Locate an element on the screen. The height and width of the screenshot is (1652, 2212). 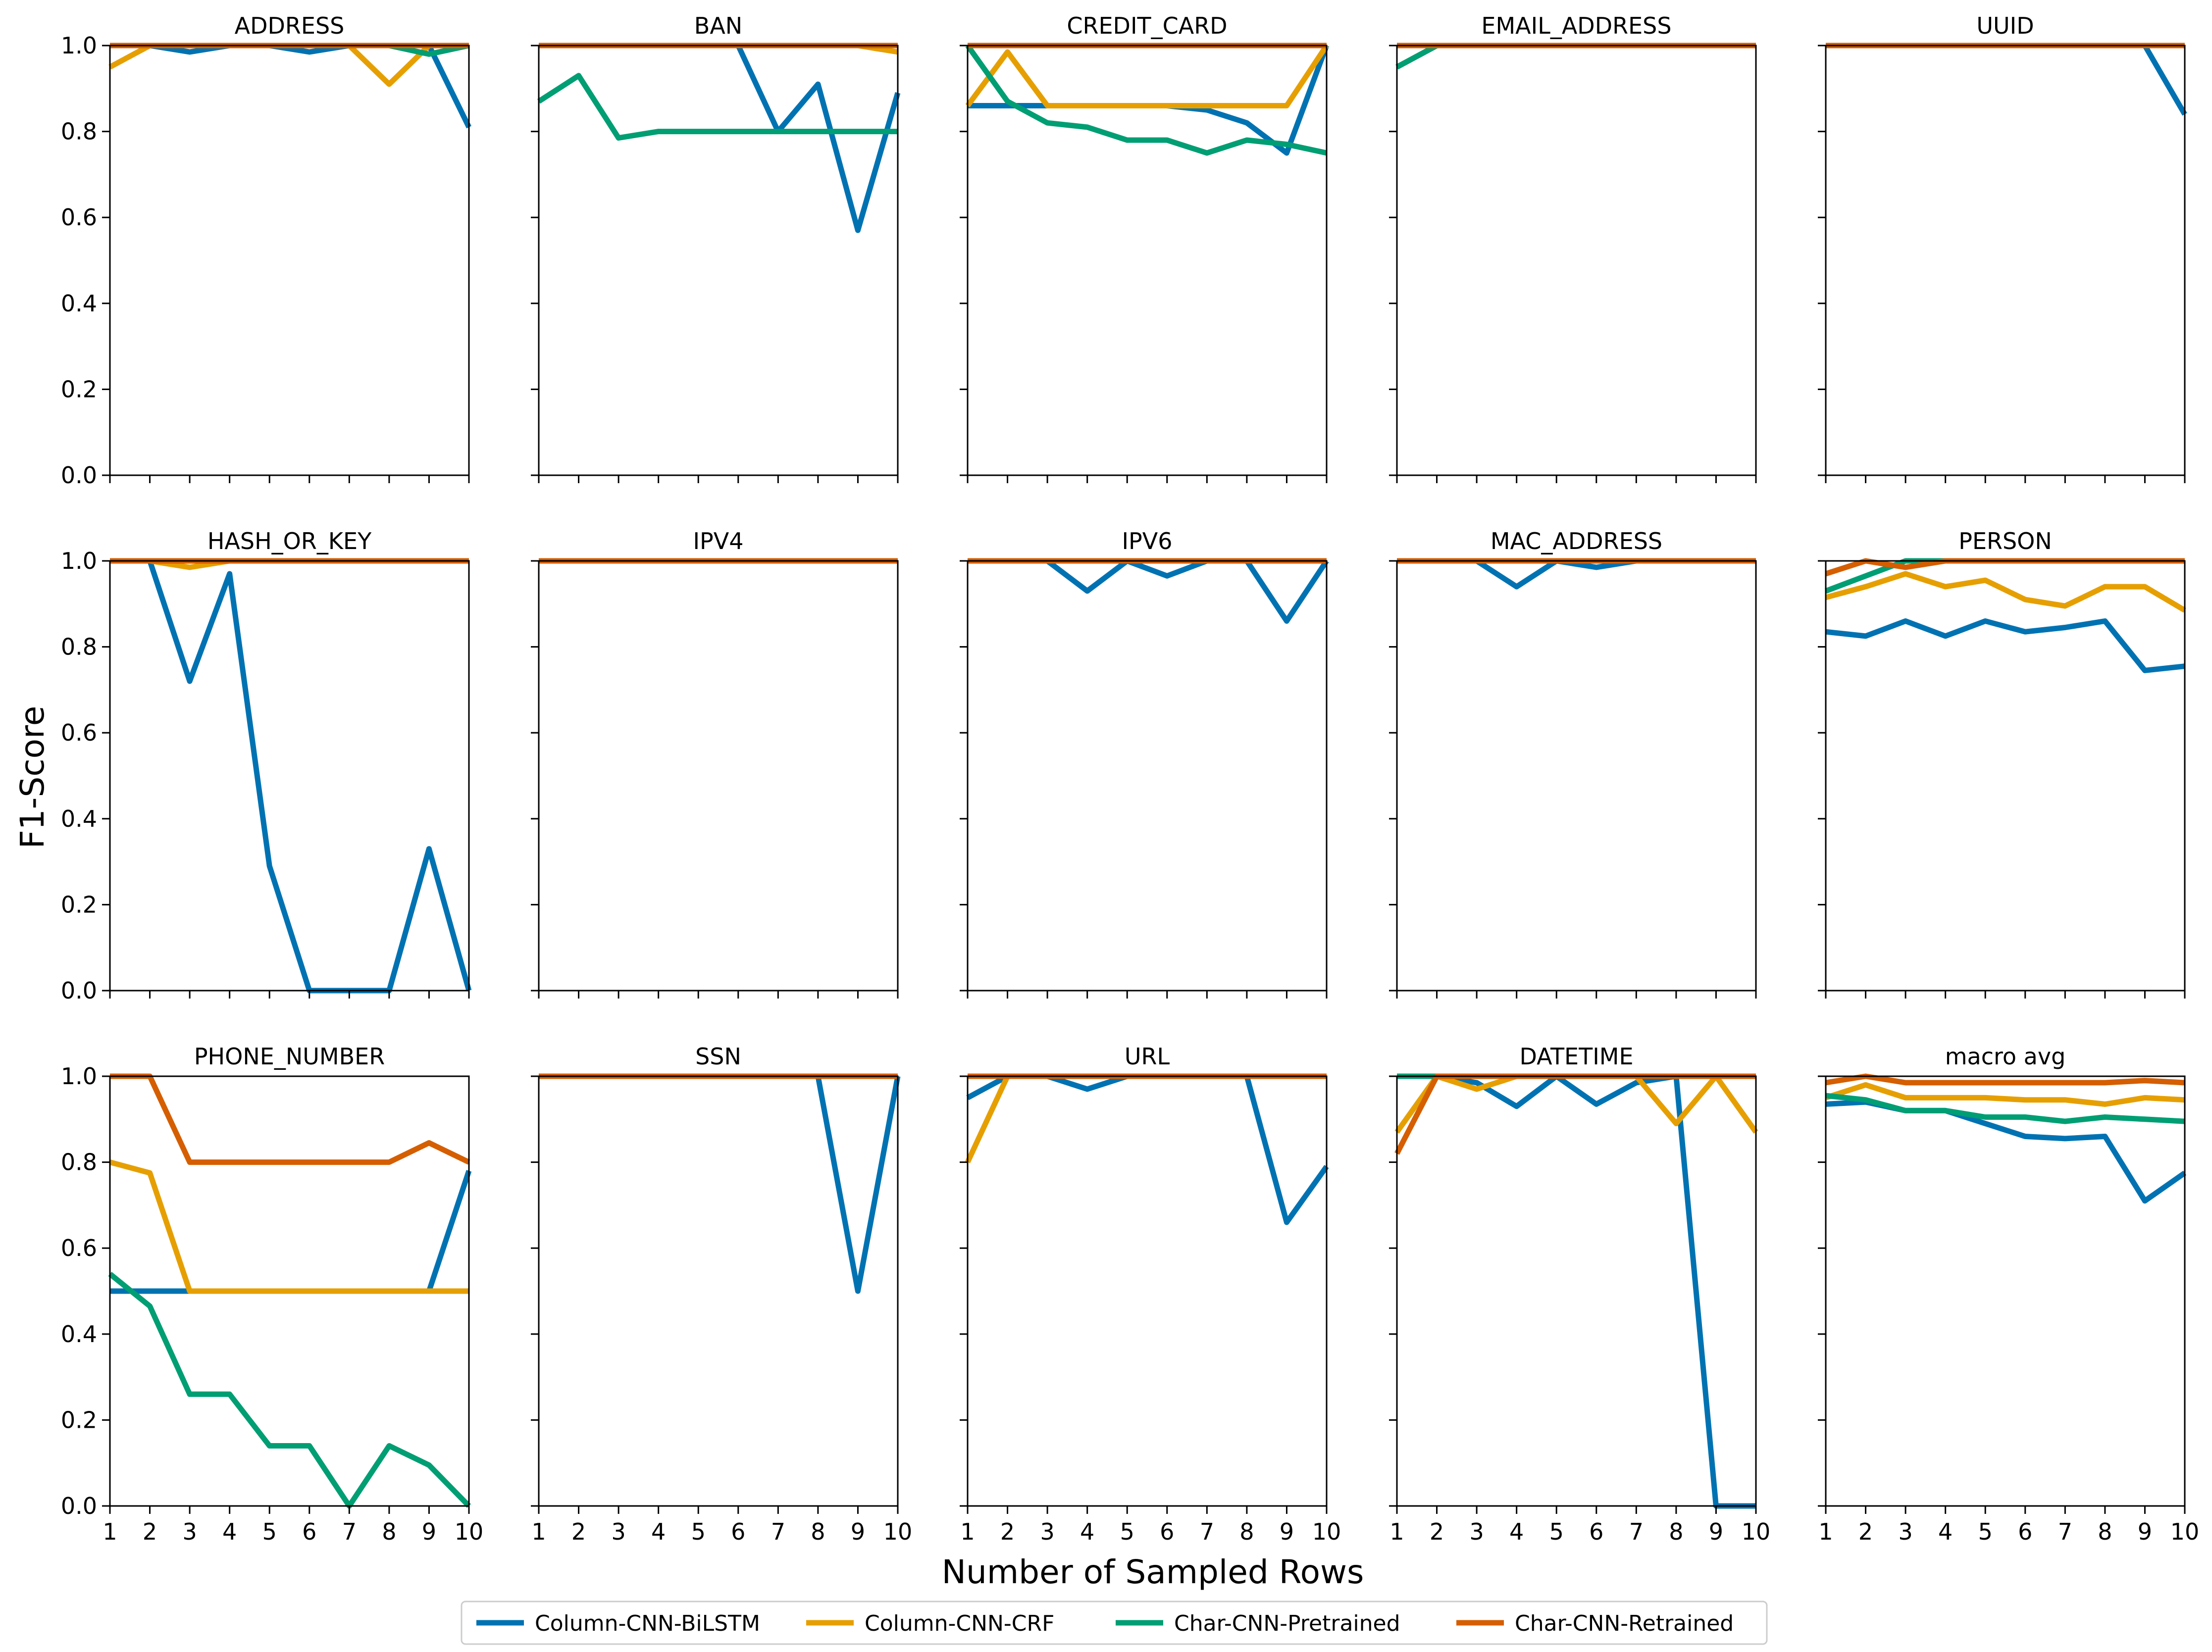
panel-title: DATETIME is located at coordinates (1576, 1057).